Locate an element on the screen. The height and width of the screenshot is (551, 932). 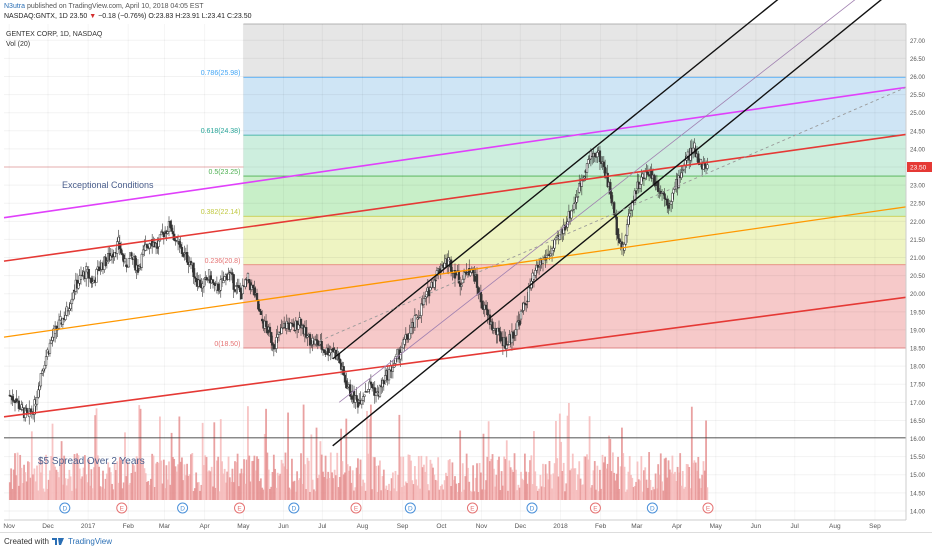
footer-bar: Created with TradingView is located at coordinates (466, 541).